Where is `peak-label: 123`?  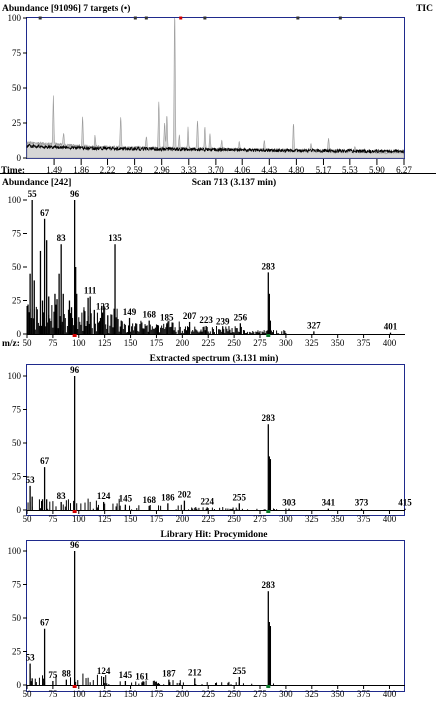
peak-label: 123 is located at coordinates (103, 307).